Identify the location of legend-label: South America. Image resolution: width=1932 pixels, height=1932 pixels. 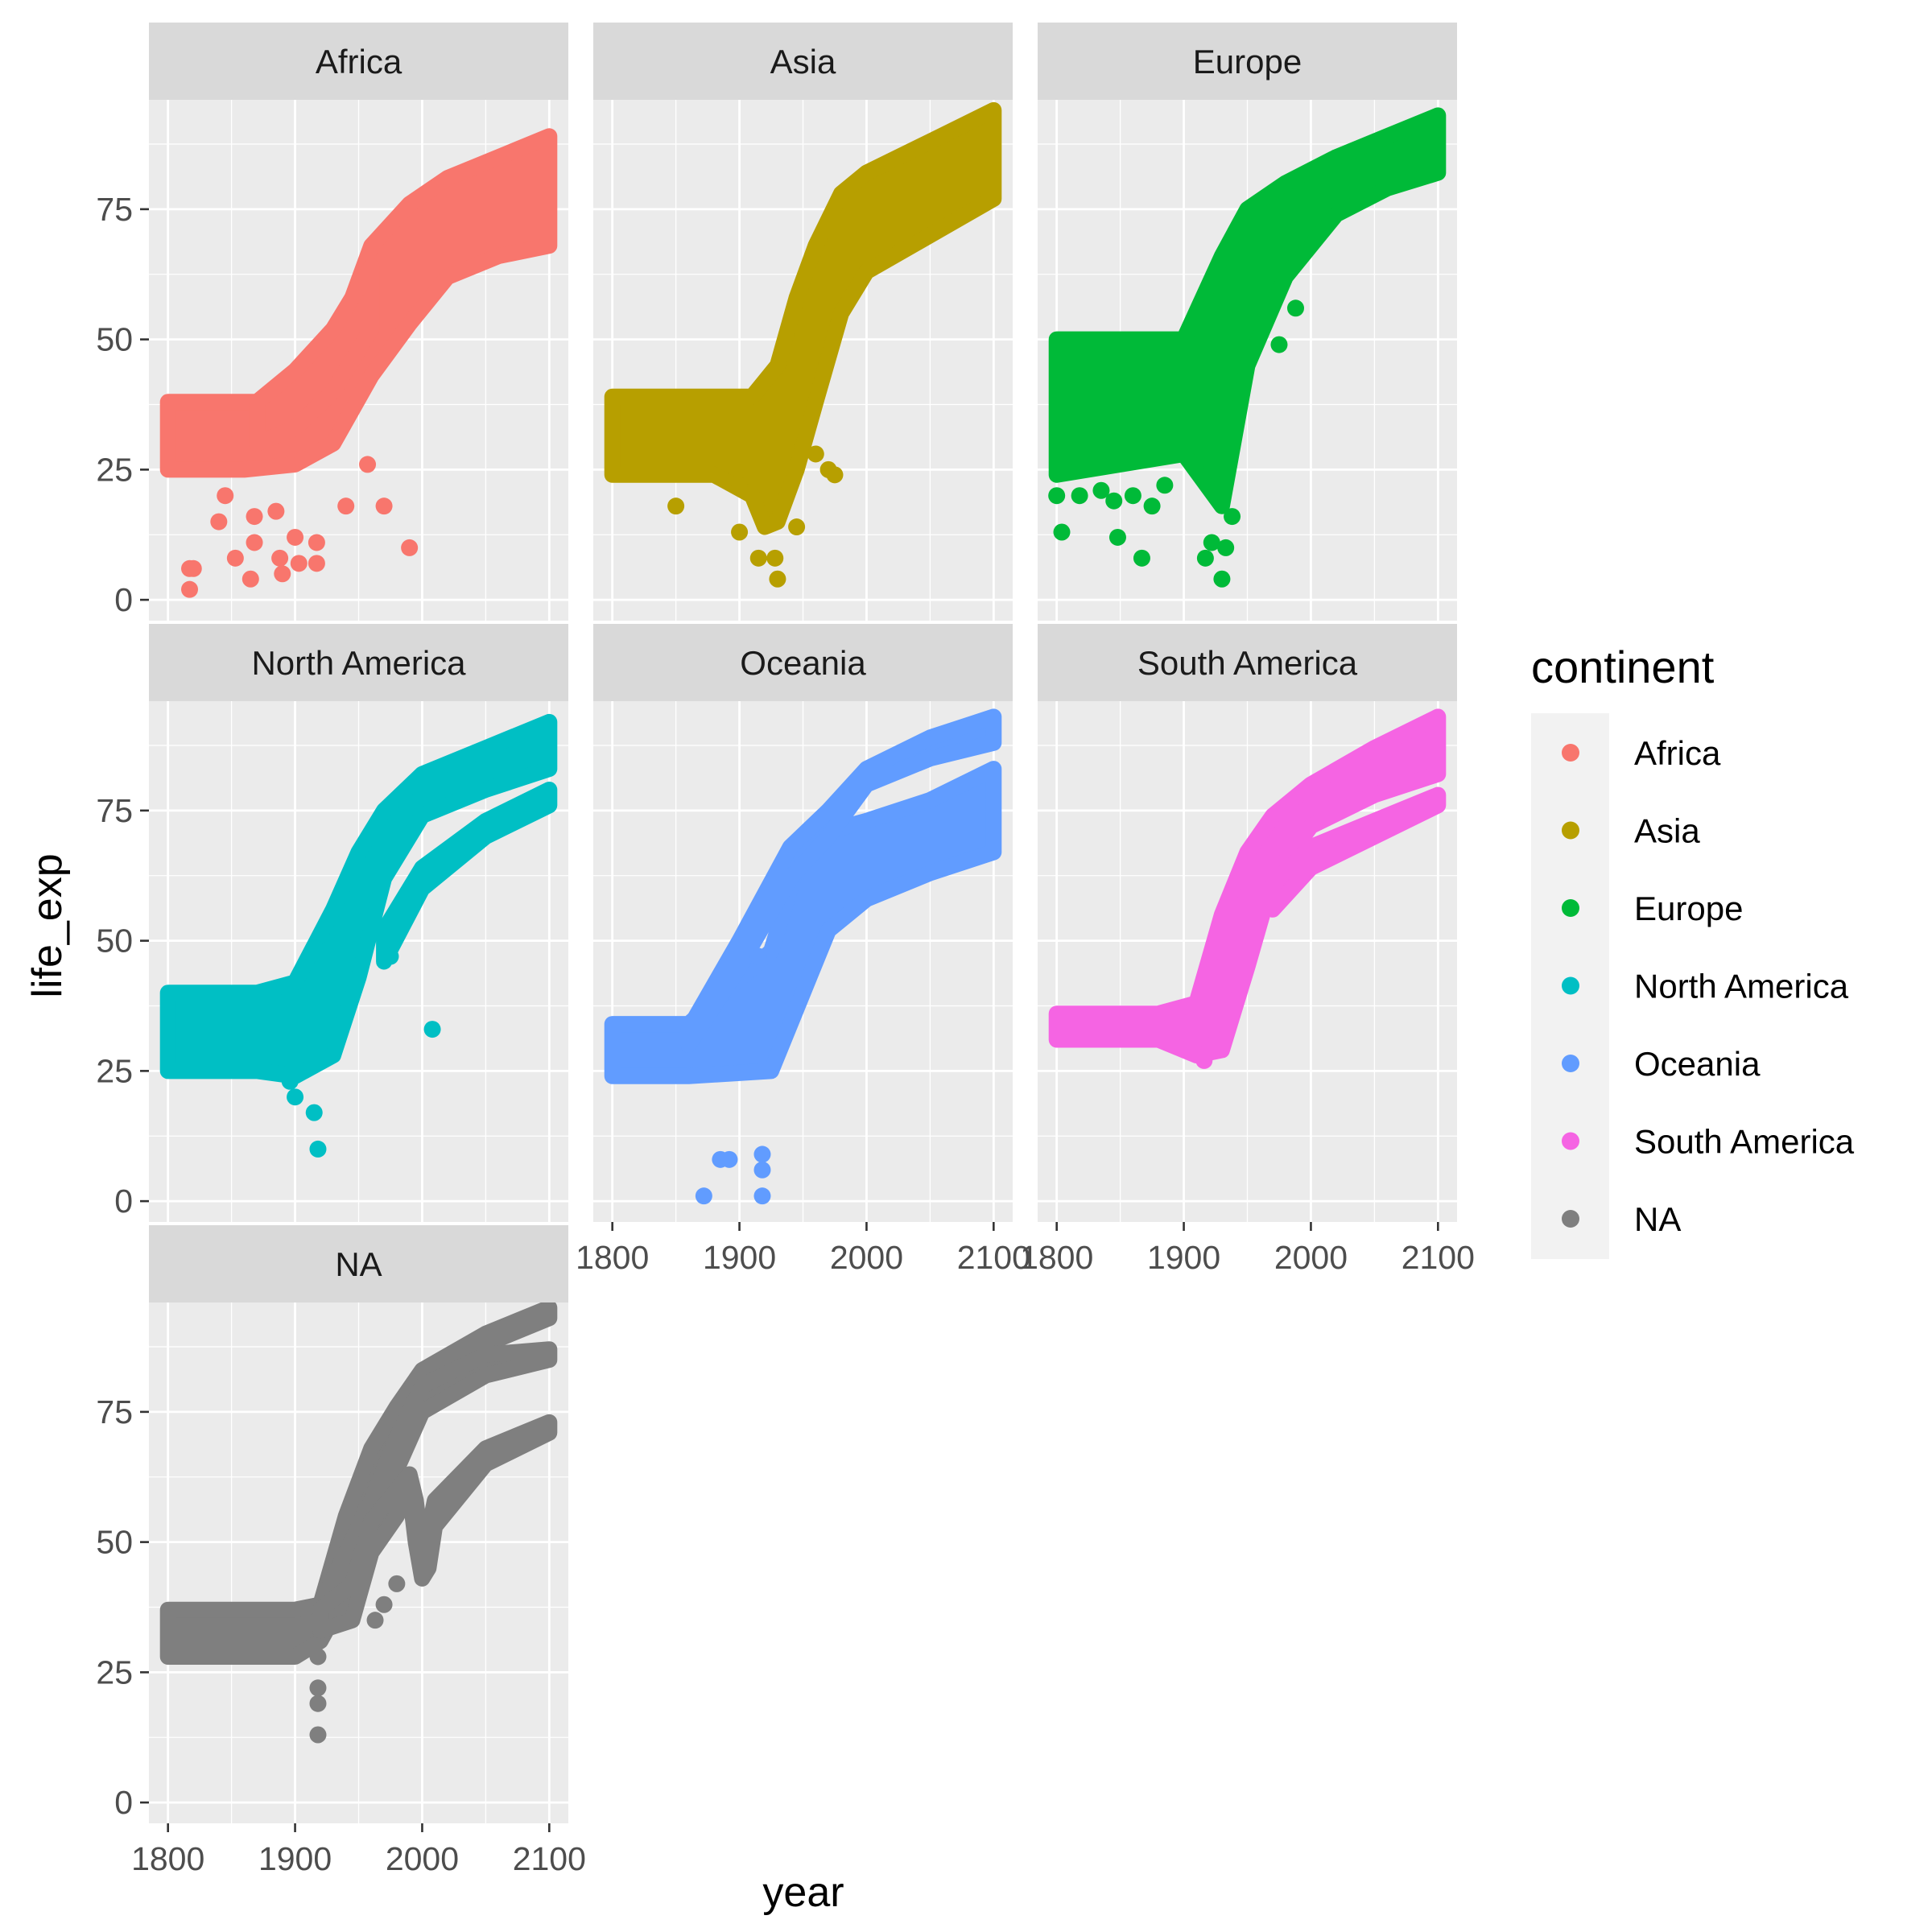
(1744, 1142).